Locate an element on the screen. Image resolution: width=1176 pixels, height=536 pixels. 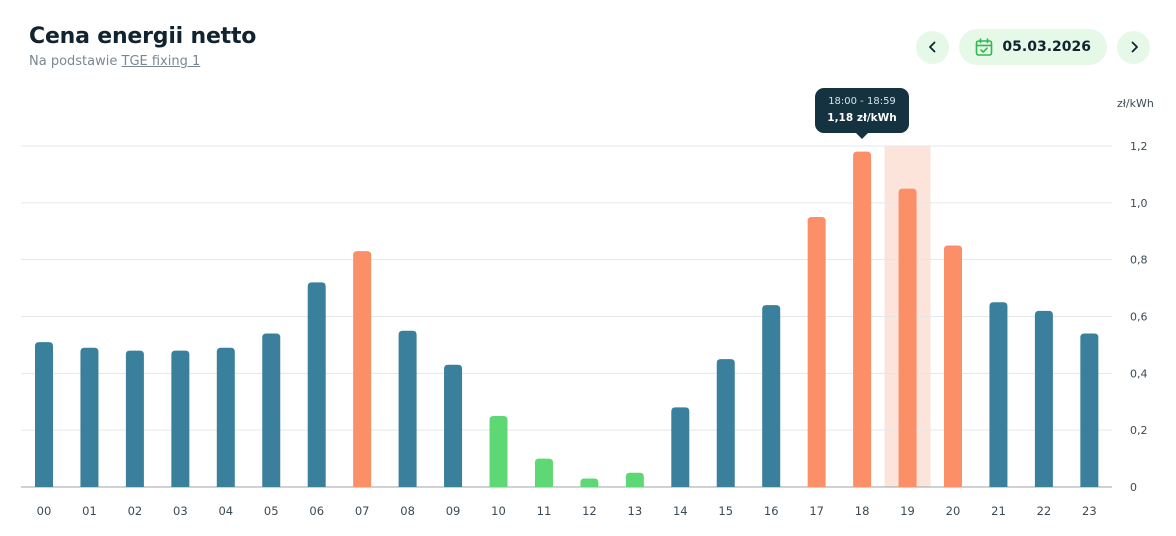
y-tick-label: 0,4 is located at coordinates (1139, 373).